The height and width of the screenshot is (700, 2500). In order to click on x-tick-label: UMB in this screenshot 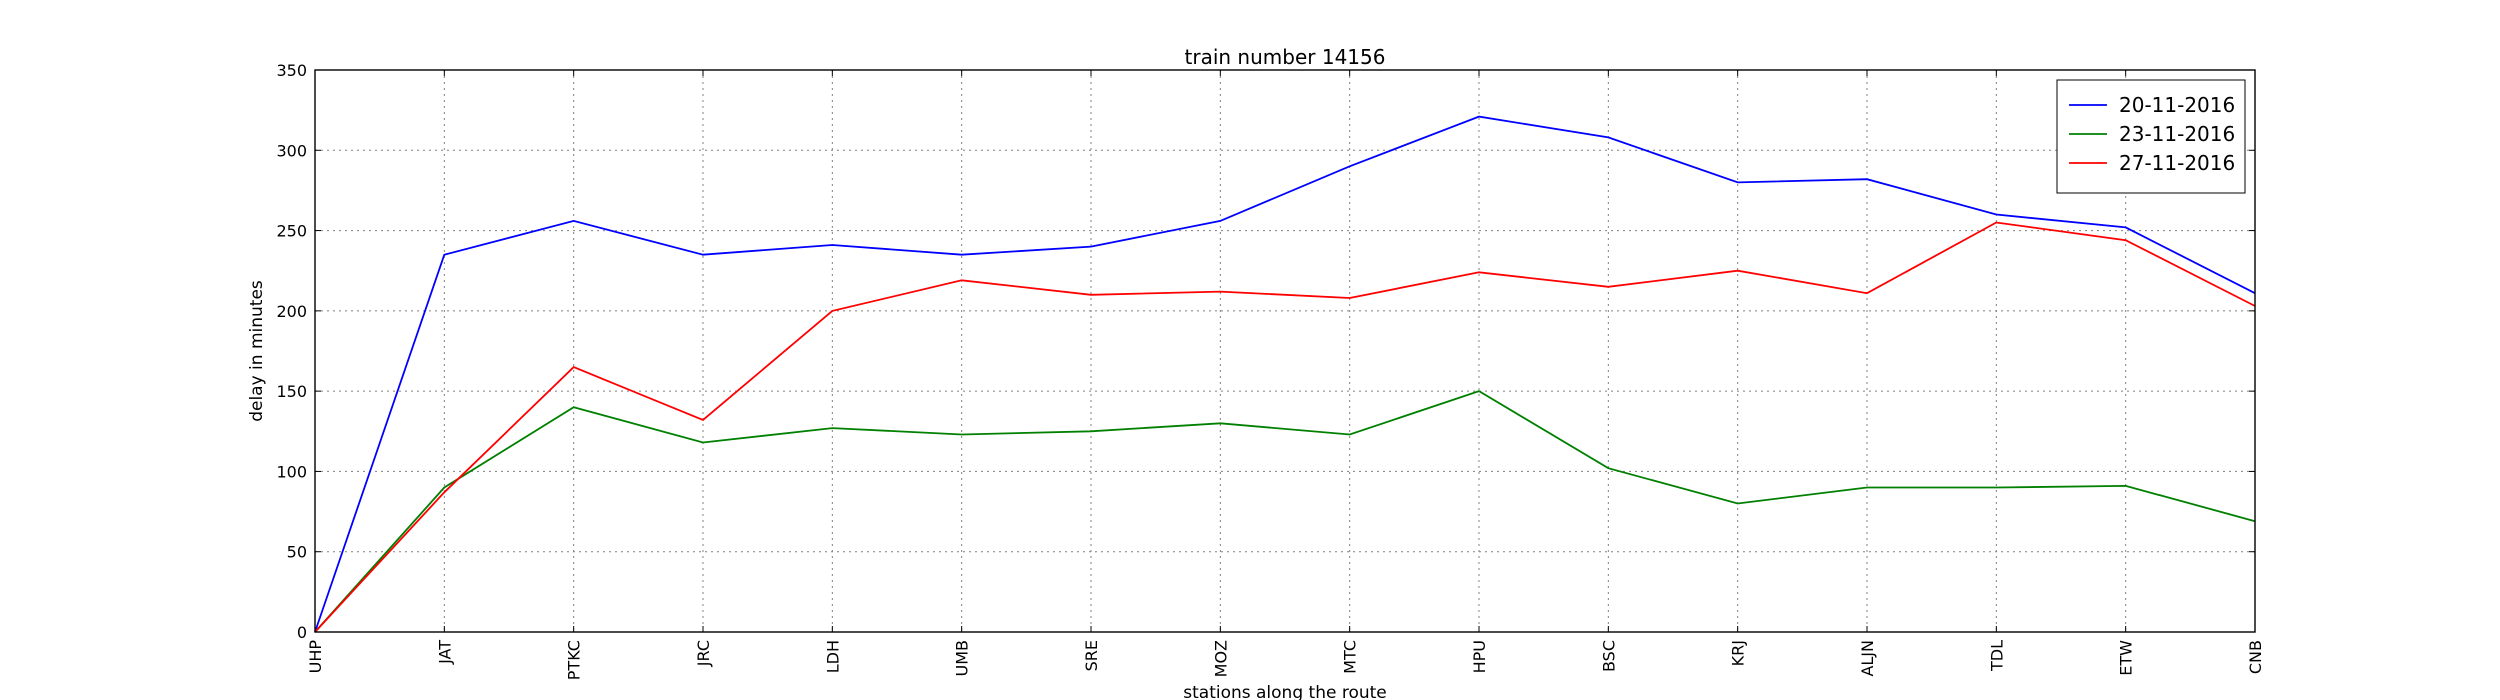, I will do `click(962, 658)`.